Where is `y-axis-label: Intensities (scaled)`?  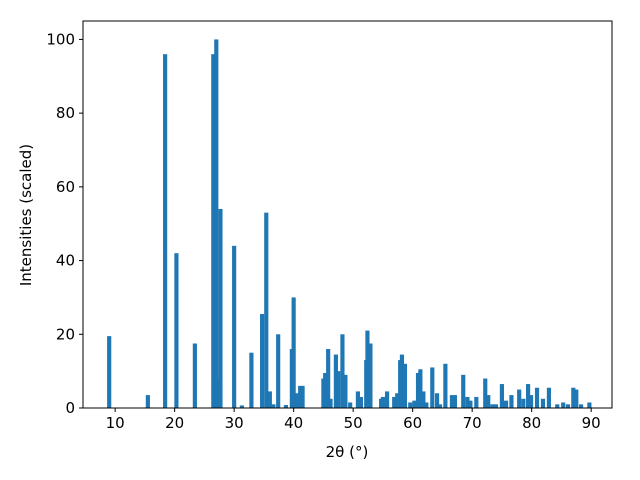 y-axis-label: Intensities (scaled) is located at coordinates (26, 215).